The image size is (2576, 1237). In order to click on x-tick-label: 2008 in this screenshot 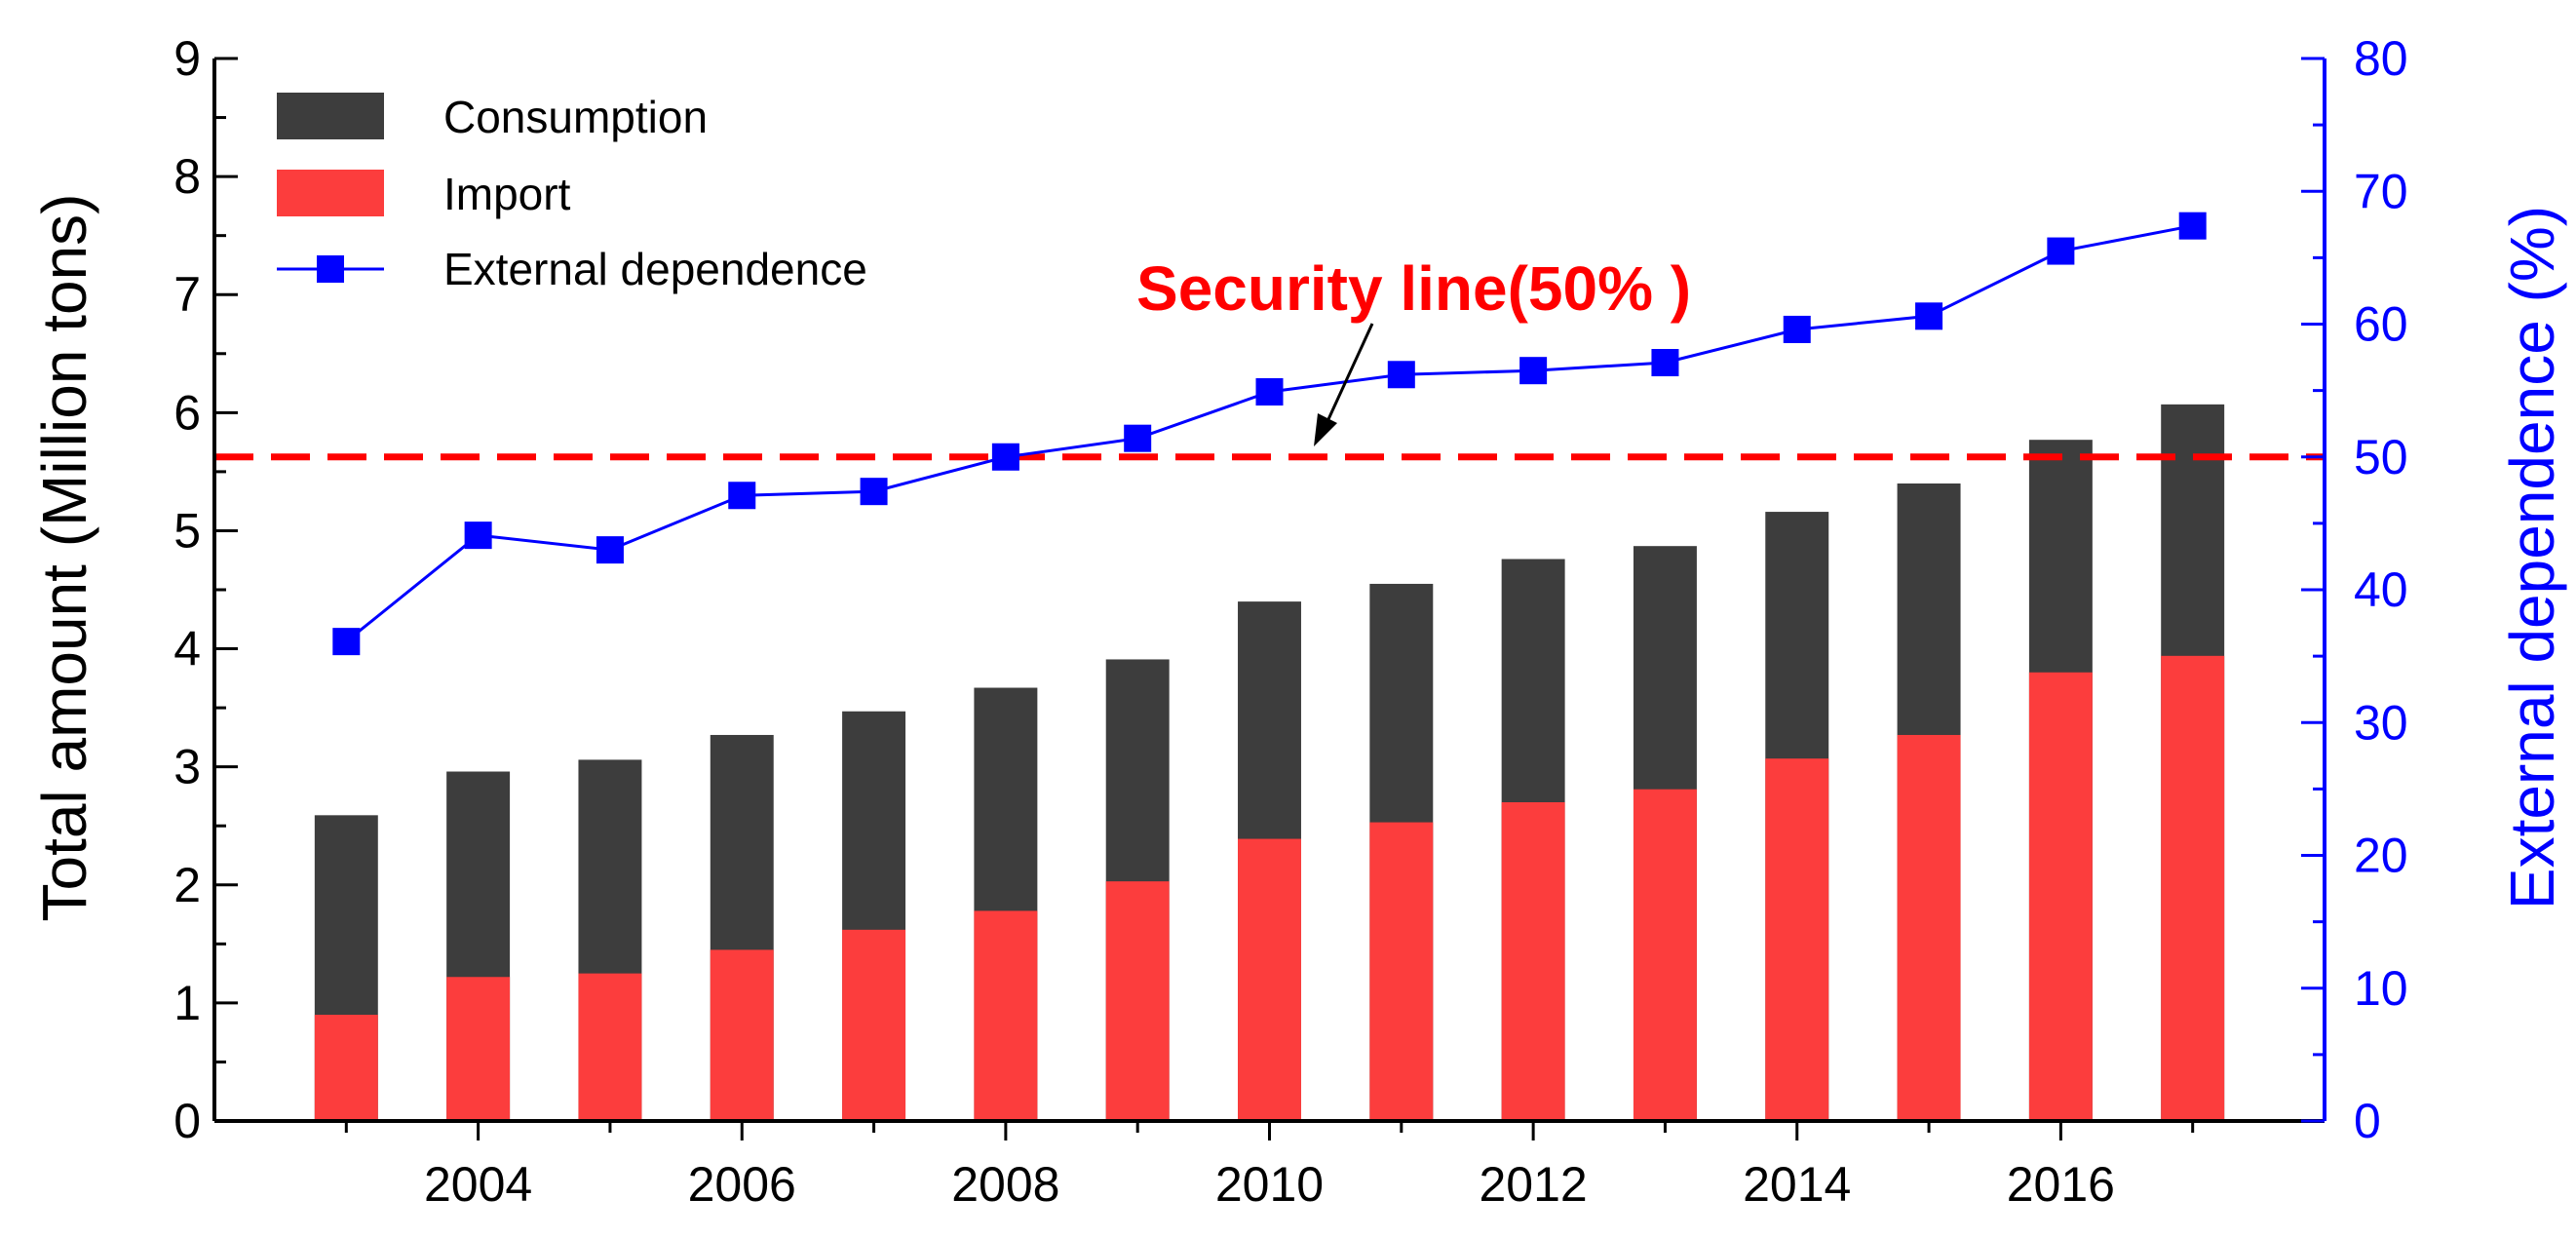, I will do `click(1005, 1184)`.